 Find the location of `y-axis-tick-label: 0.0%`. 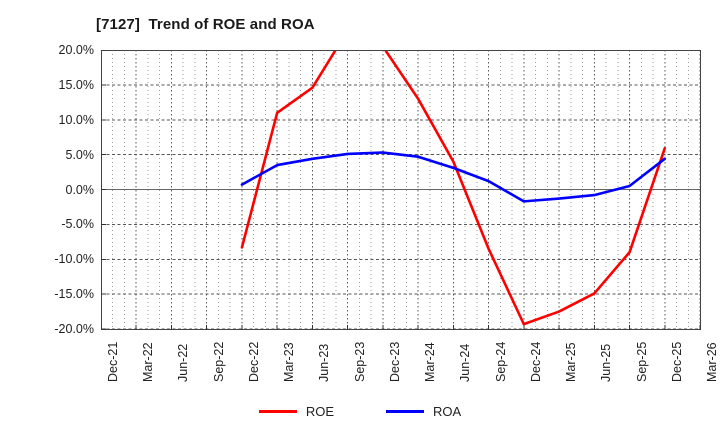

y-axis-tick-label: 0.0% is located at coordinates (80, 189).